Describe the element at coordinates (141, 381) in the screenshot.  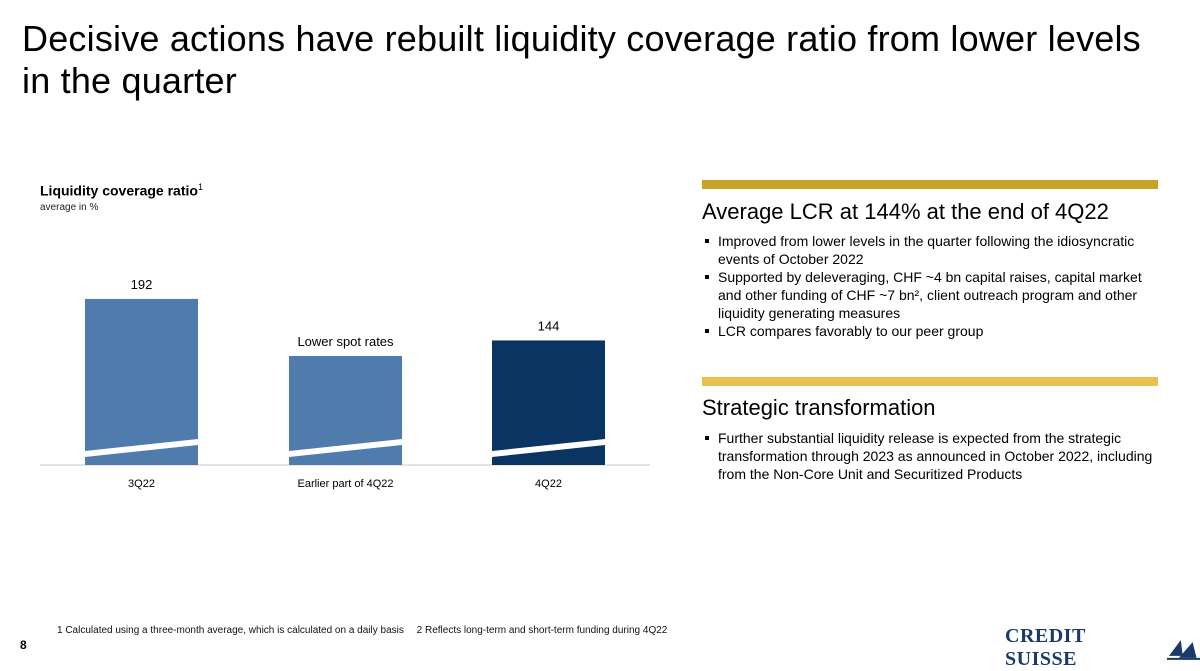
I see `chart-bar` at that location.